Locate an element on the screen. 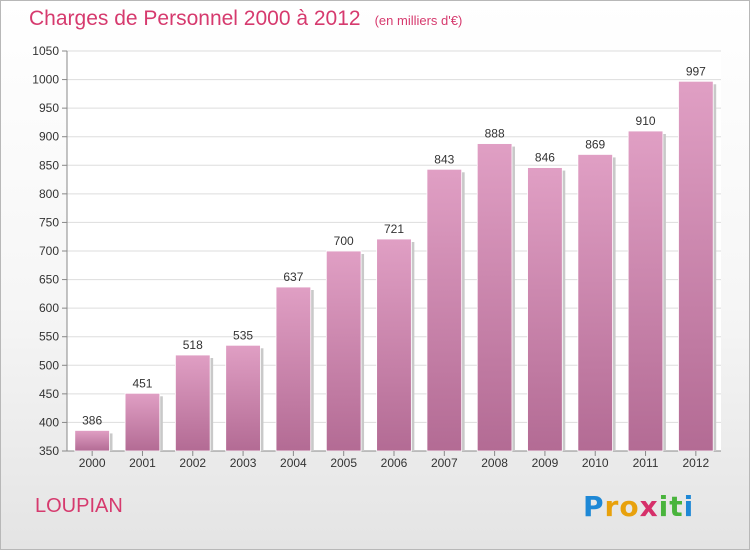  y-tick-label: 700 is located at coordinates (49, 251).